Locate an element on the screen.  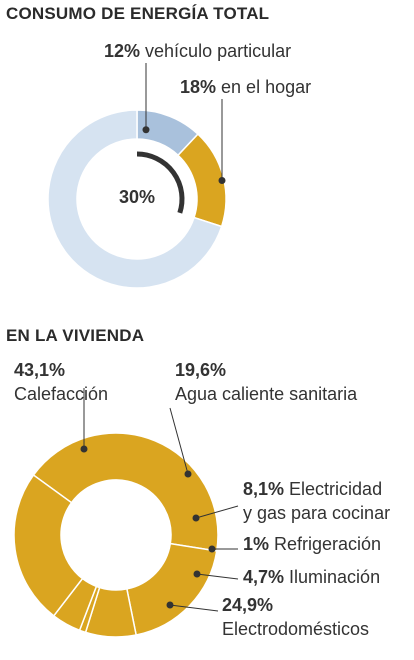
slice-label-vivienda-4: 4,7% Iluminación is located at coordinates (311, 577).